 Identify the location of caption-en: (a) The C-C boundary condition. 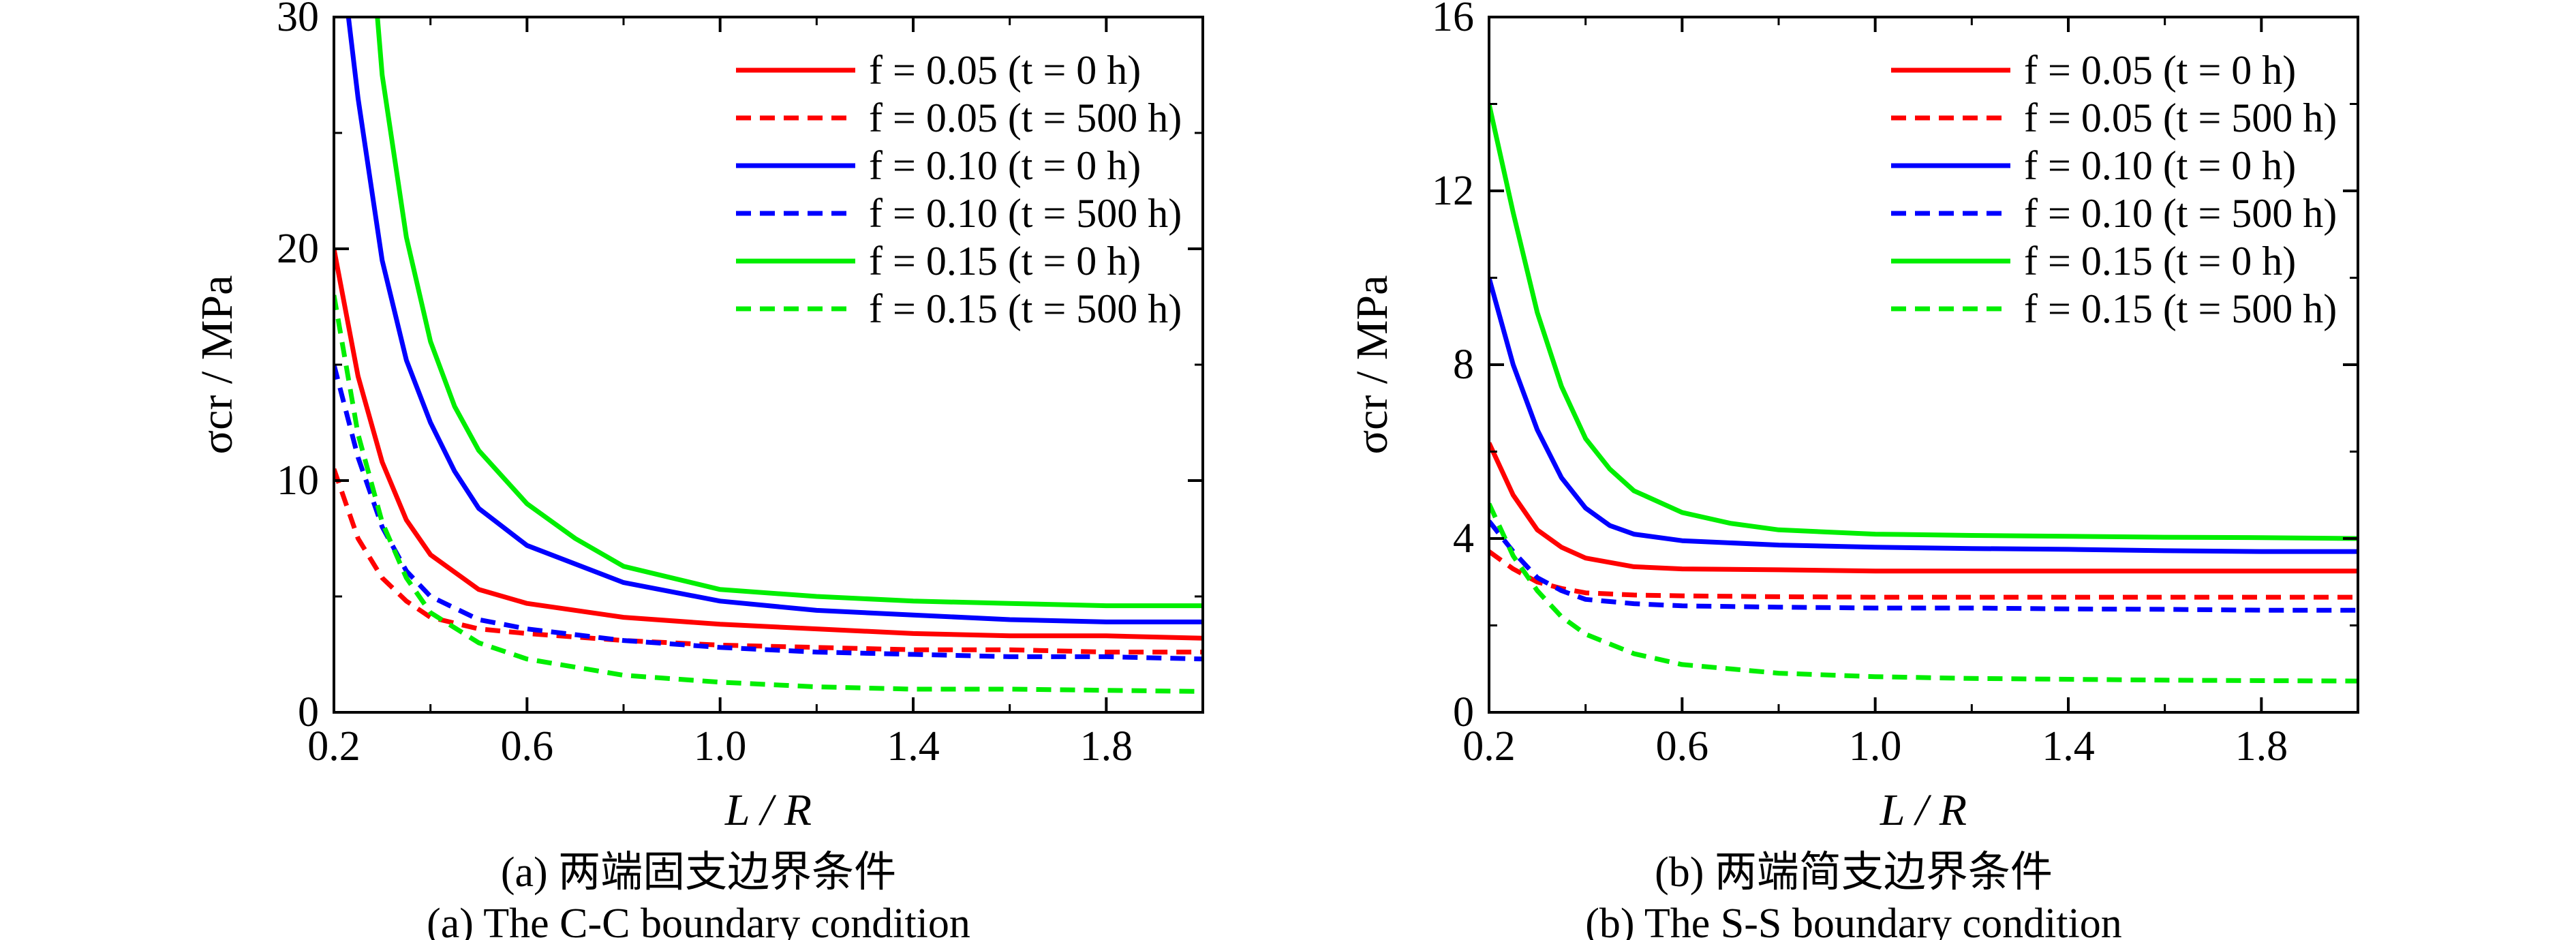
(698, 920).